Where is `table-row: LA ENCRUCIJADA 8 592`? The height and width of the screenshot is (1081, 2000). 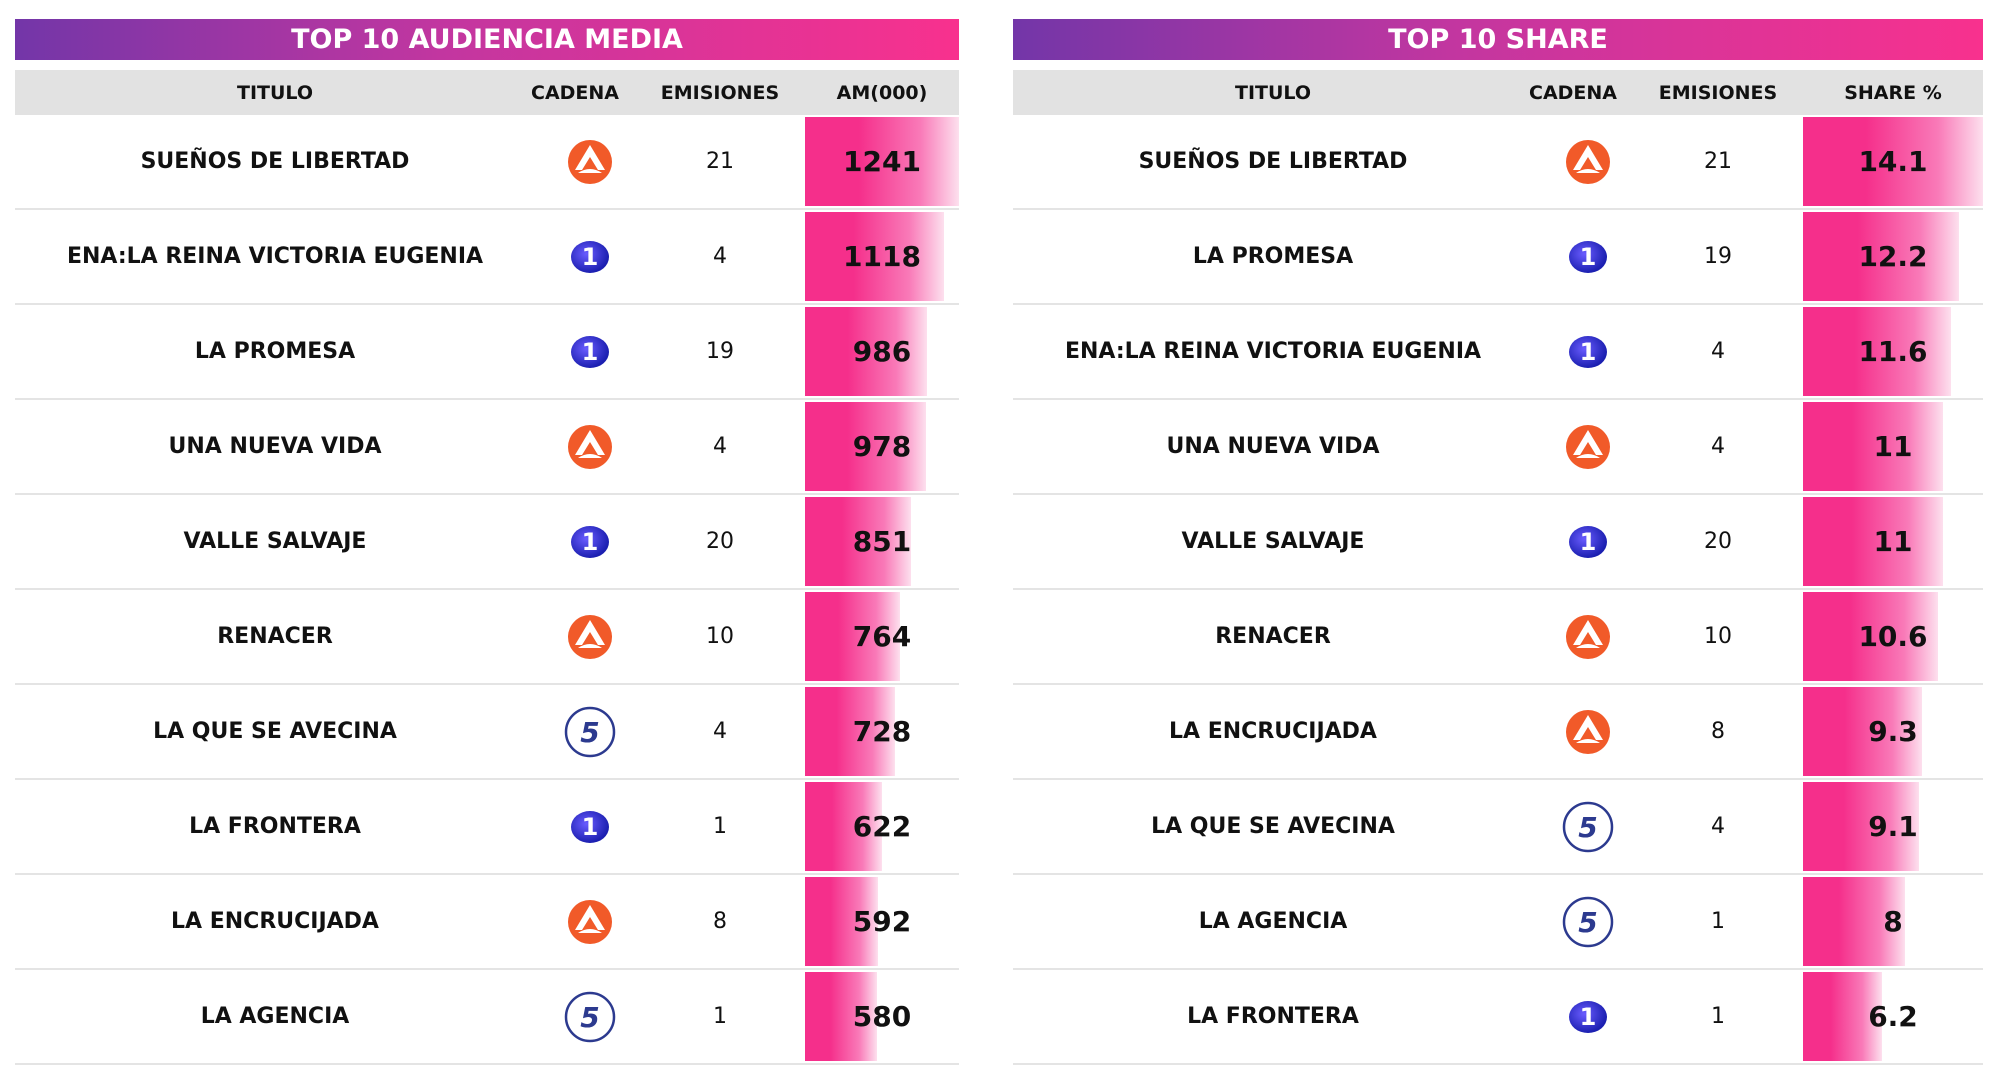 table-row: LA ENCRUCIJADA 8 592 is located at coordinates (487, 922).